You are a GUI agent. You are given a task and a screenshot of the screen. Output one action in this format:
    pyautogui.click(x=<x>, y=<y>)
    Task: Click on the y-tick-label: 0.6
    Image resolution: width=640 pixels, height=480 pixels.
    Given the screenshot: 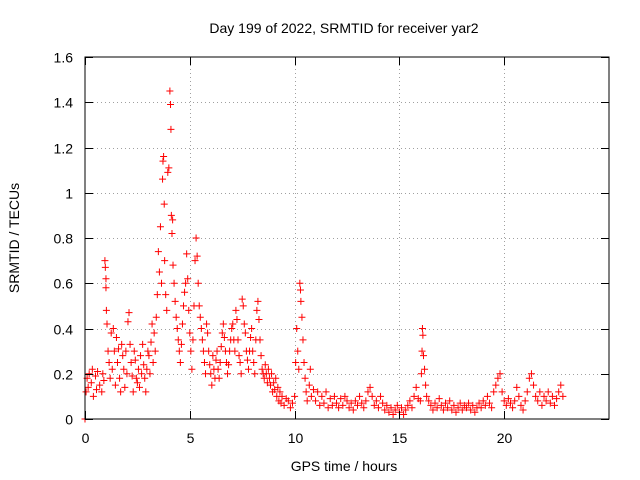 What is the action you would take?
    pyautogui.click(x=64, y=284)
    